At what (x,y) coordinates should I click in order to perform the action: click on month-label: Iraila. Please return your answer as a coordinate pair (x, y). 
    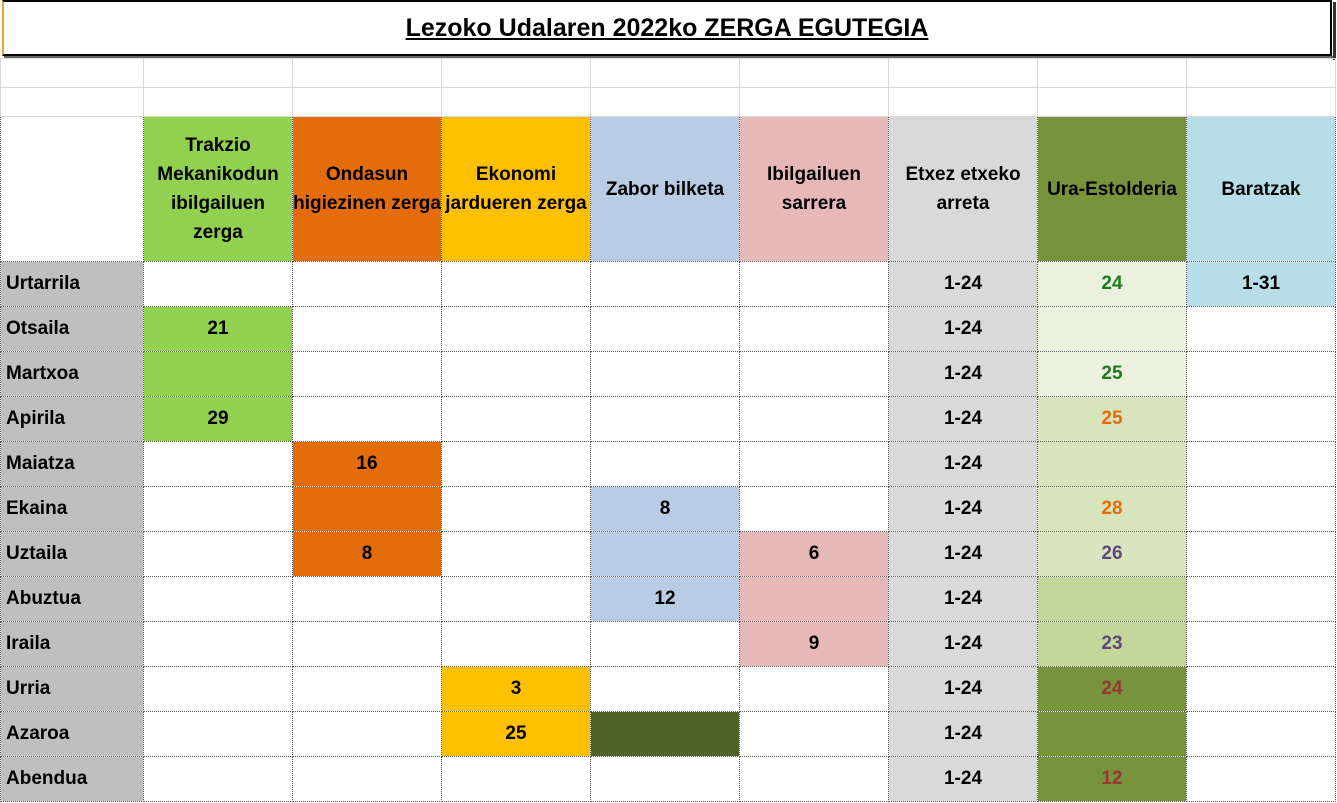
    Looking at the image, I should click on (72, 644).